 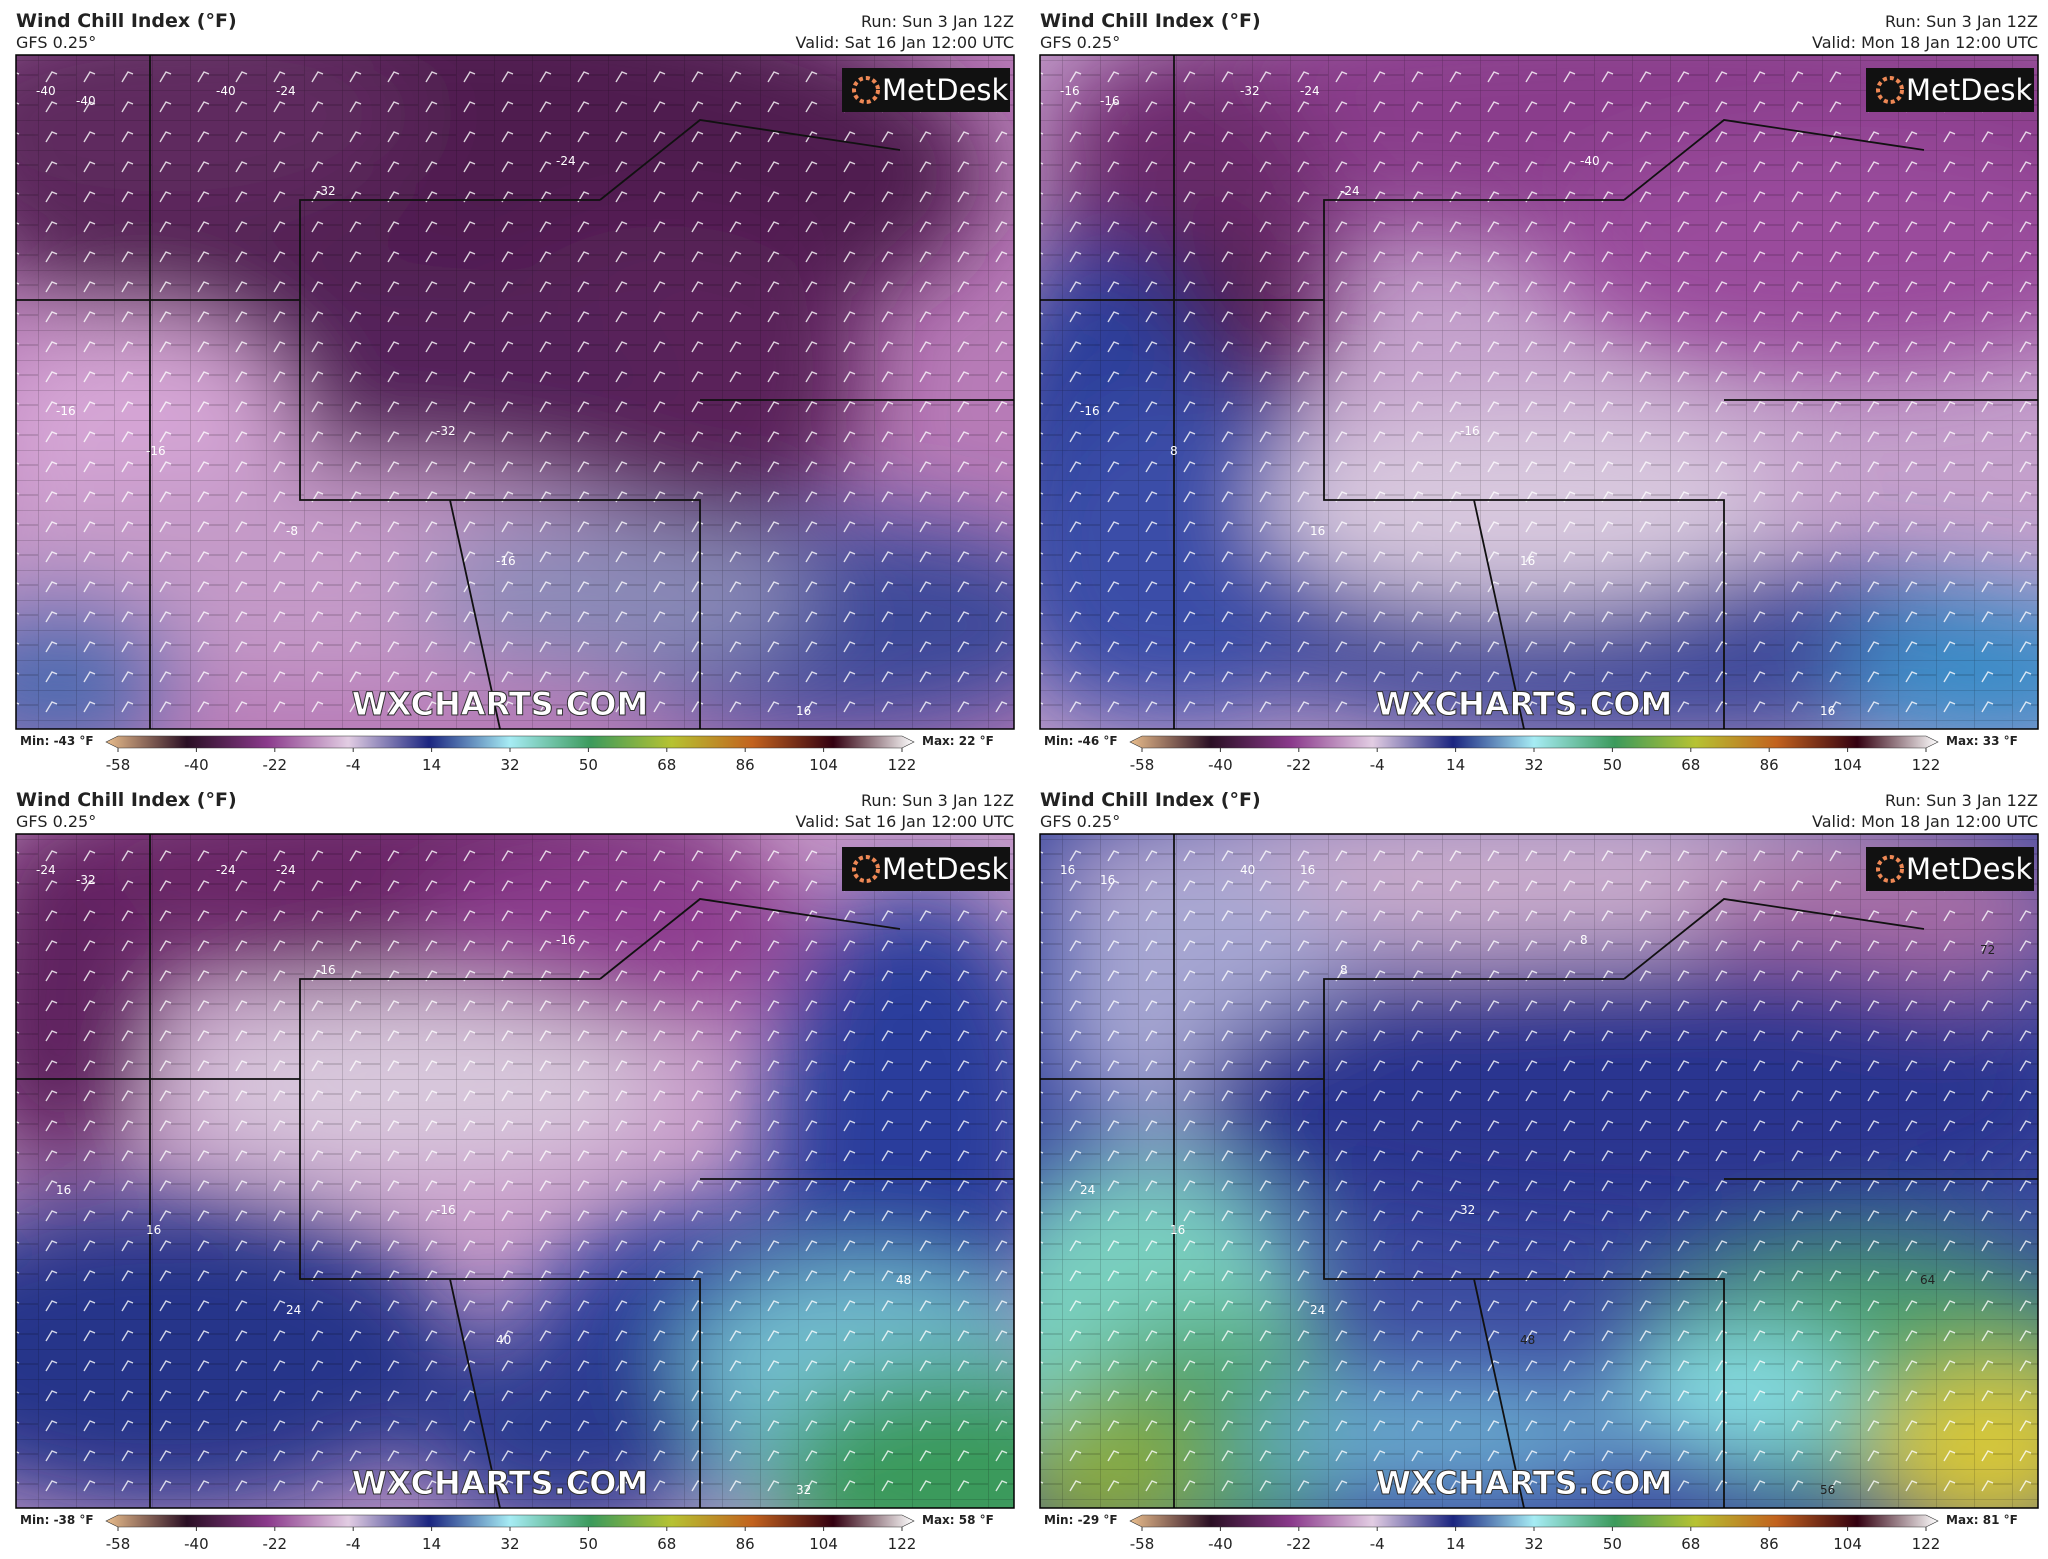 What do you see at coordinates (1982, 741) in the screenshot?
I see `max-value: Max: 33 °F` at bounding box center [1982, 741].